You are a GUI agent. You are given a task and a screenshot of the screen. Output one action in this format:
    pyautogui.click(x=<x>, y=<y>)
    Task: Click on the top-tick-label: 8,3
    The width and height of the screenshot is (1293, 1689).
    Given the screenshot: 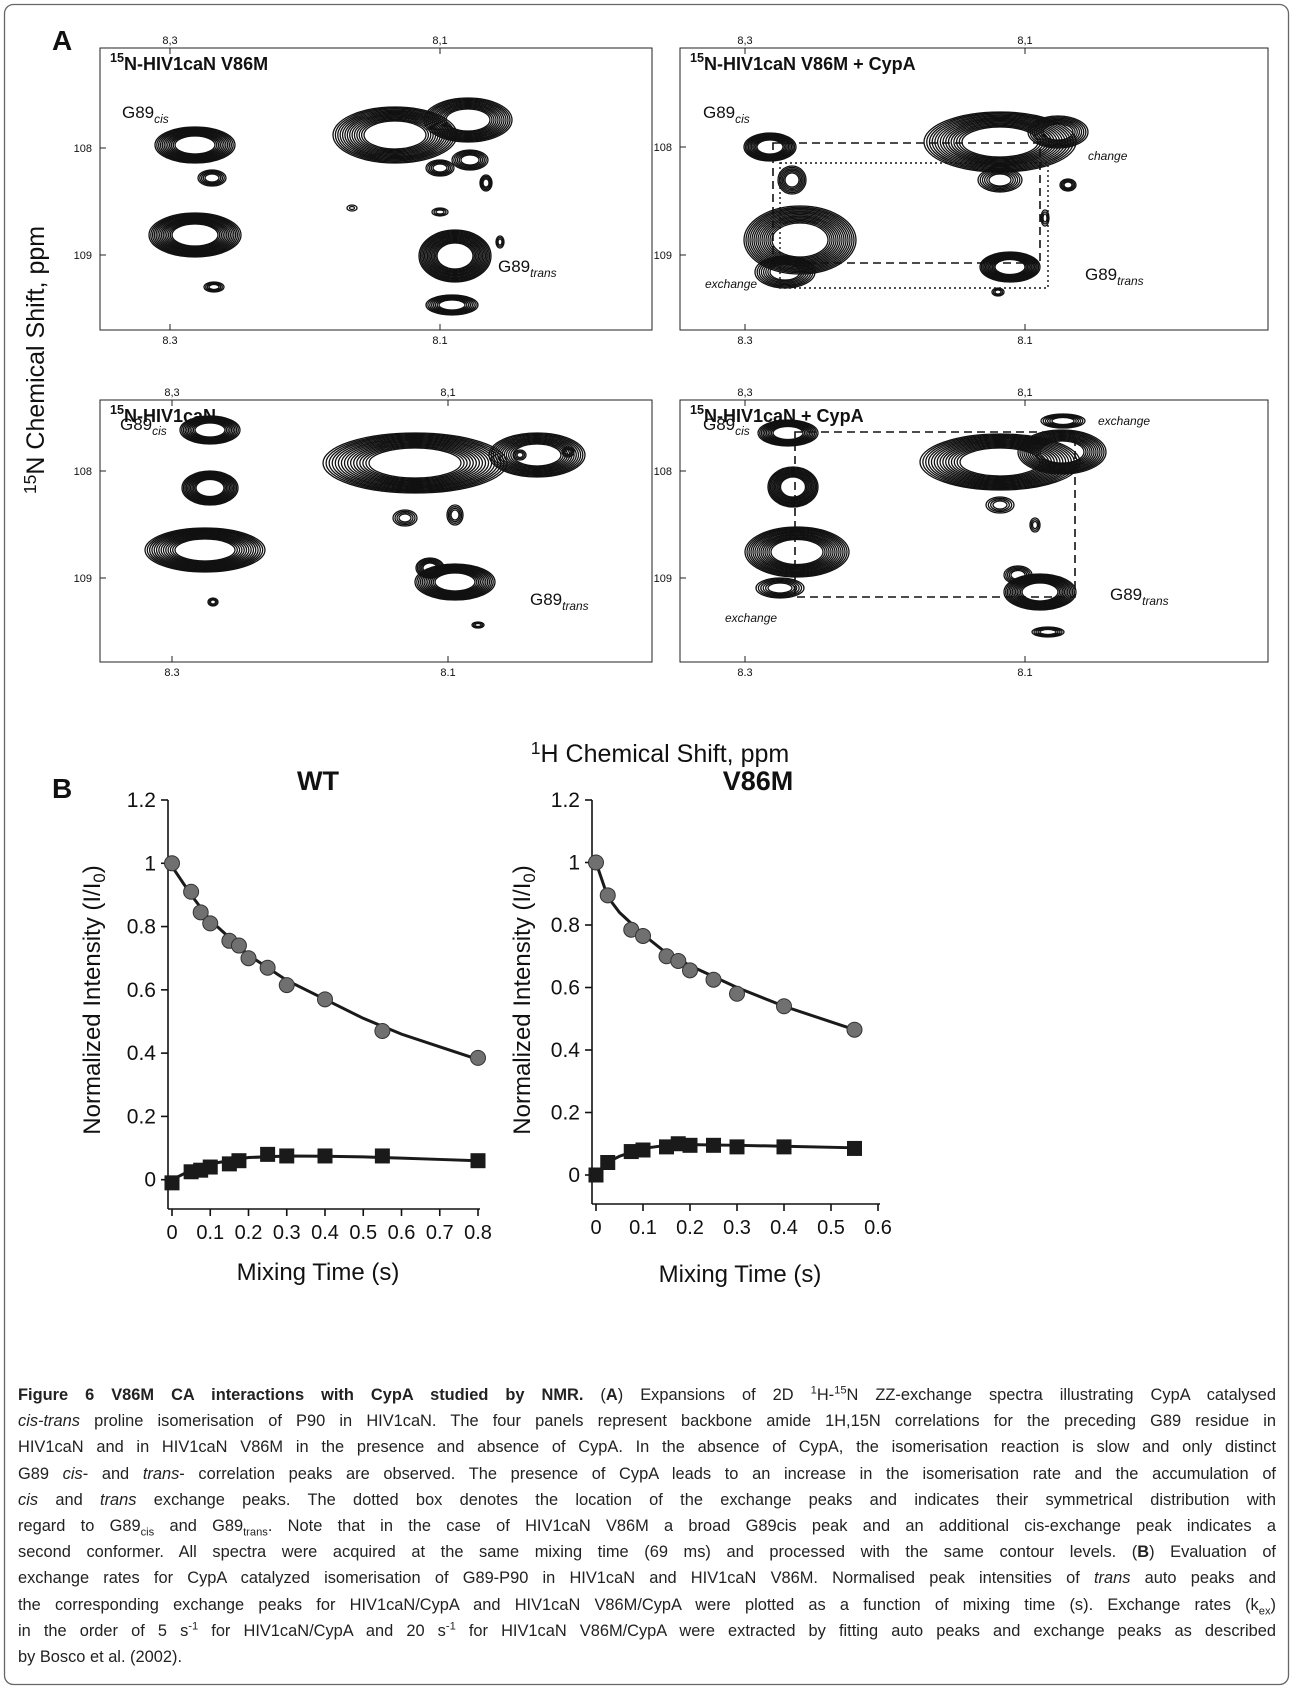 What is the action you would take?
    pyautogui.click(x=744, y=41)
    